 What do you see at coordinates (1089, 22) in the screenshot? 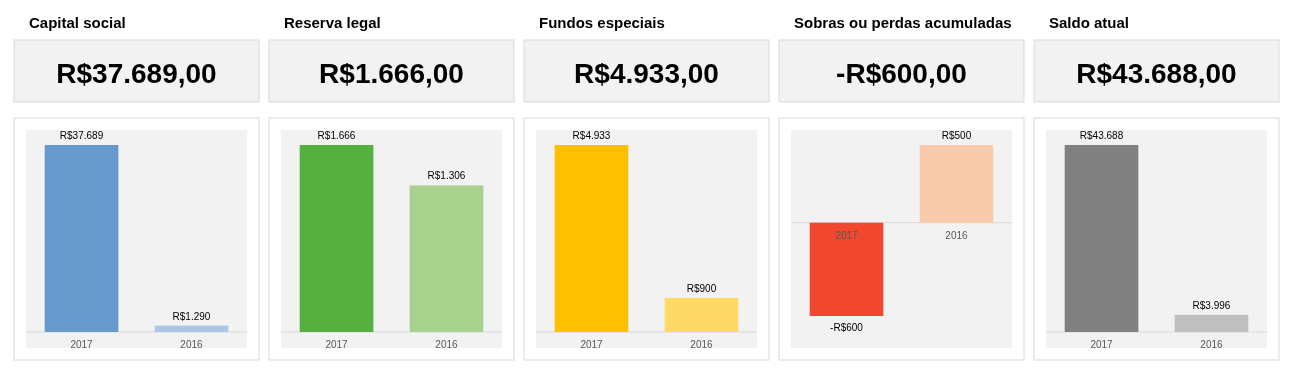
I see `chart-title: Saldo atual` at bounding box center [1089, 22].